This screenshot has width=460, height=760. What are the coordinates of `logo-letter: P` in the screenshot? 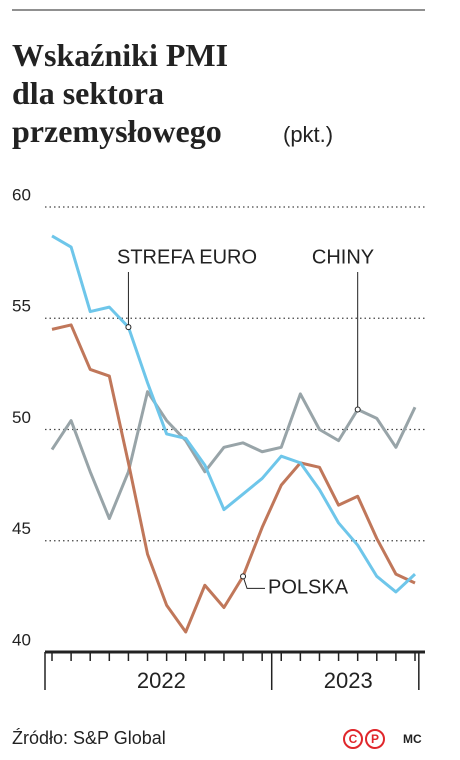 It's located at (375, 739).